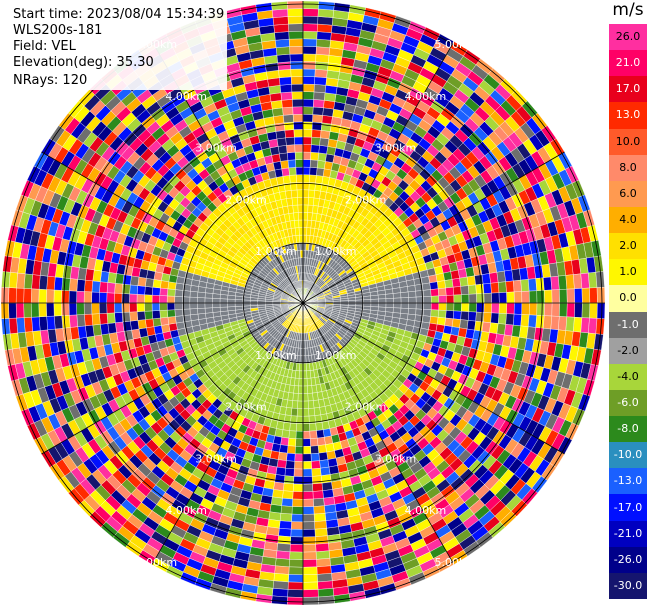 Image resolution: width=647 pixels, height=607 pixels. What do you see at coordinates (276, 251) in the screenshot?
I see `range-ring-label: 1.00km` at bounding box center [276, 251].